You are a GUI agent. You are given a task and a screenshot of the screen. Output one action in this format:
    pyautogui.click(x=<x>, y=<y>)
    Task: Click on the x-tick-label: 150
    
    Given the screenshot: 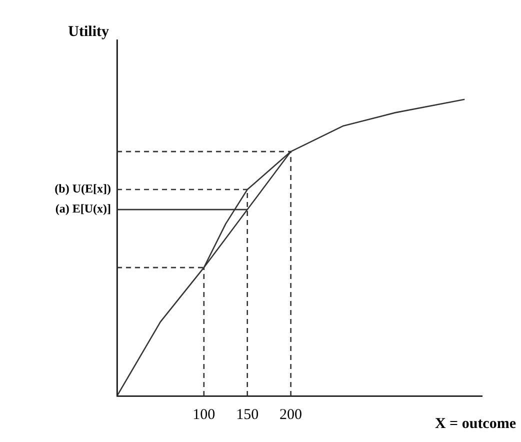 What is the action you would take?
    pyautogui.click(x=247, y=414)
    